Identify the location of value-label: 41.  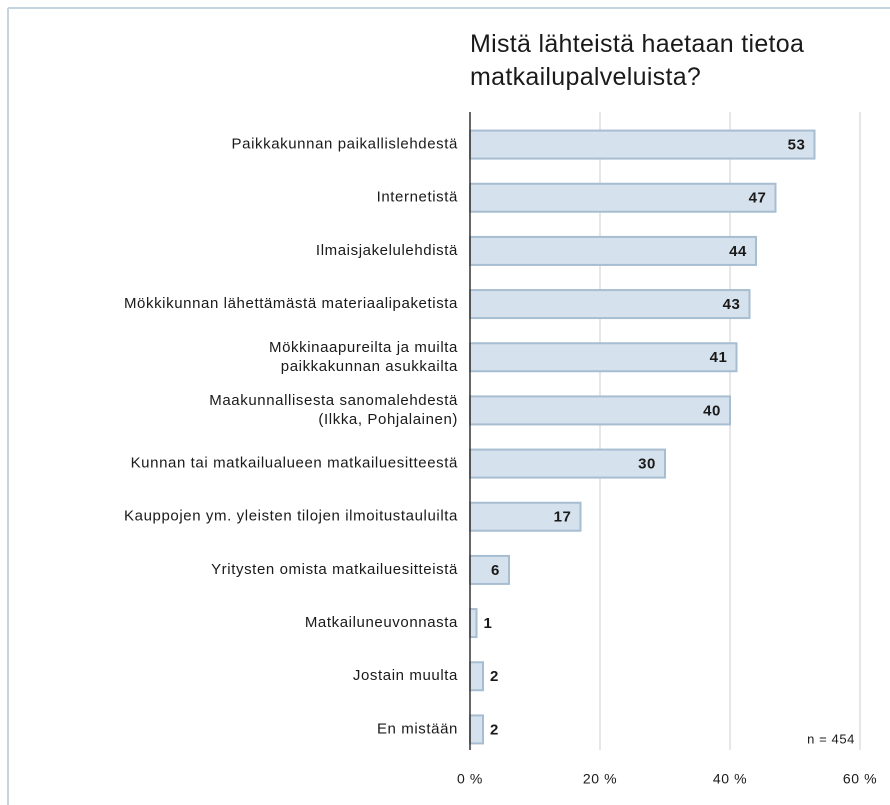
(719, 357).